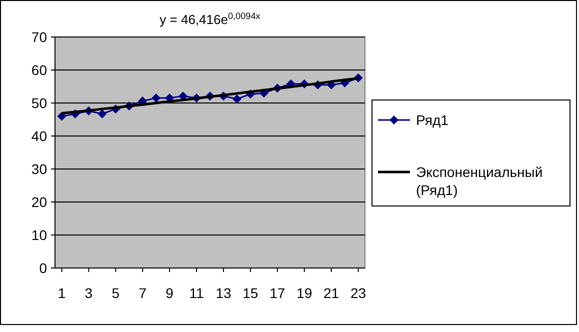  What do you see at coordinates (196, 293) in the screenshot?
I see `x-tick-label: 11` at bounding box center [196, 293].